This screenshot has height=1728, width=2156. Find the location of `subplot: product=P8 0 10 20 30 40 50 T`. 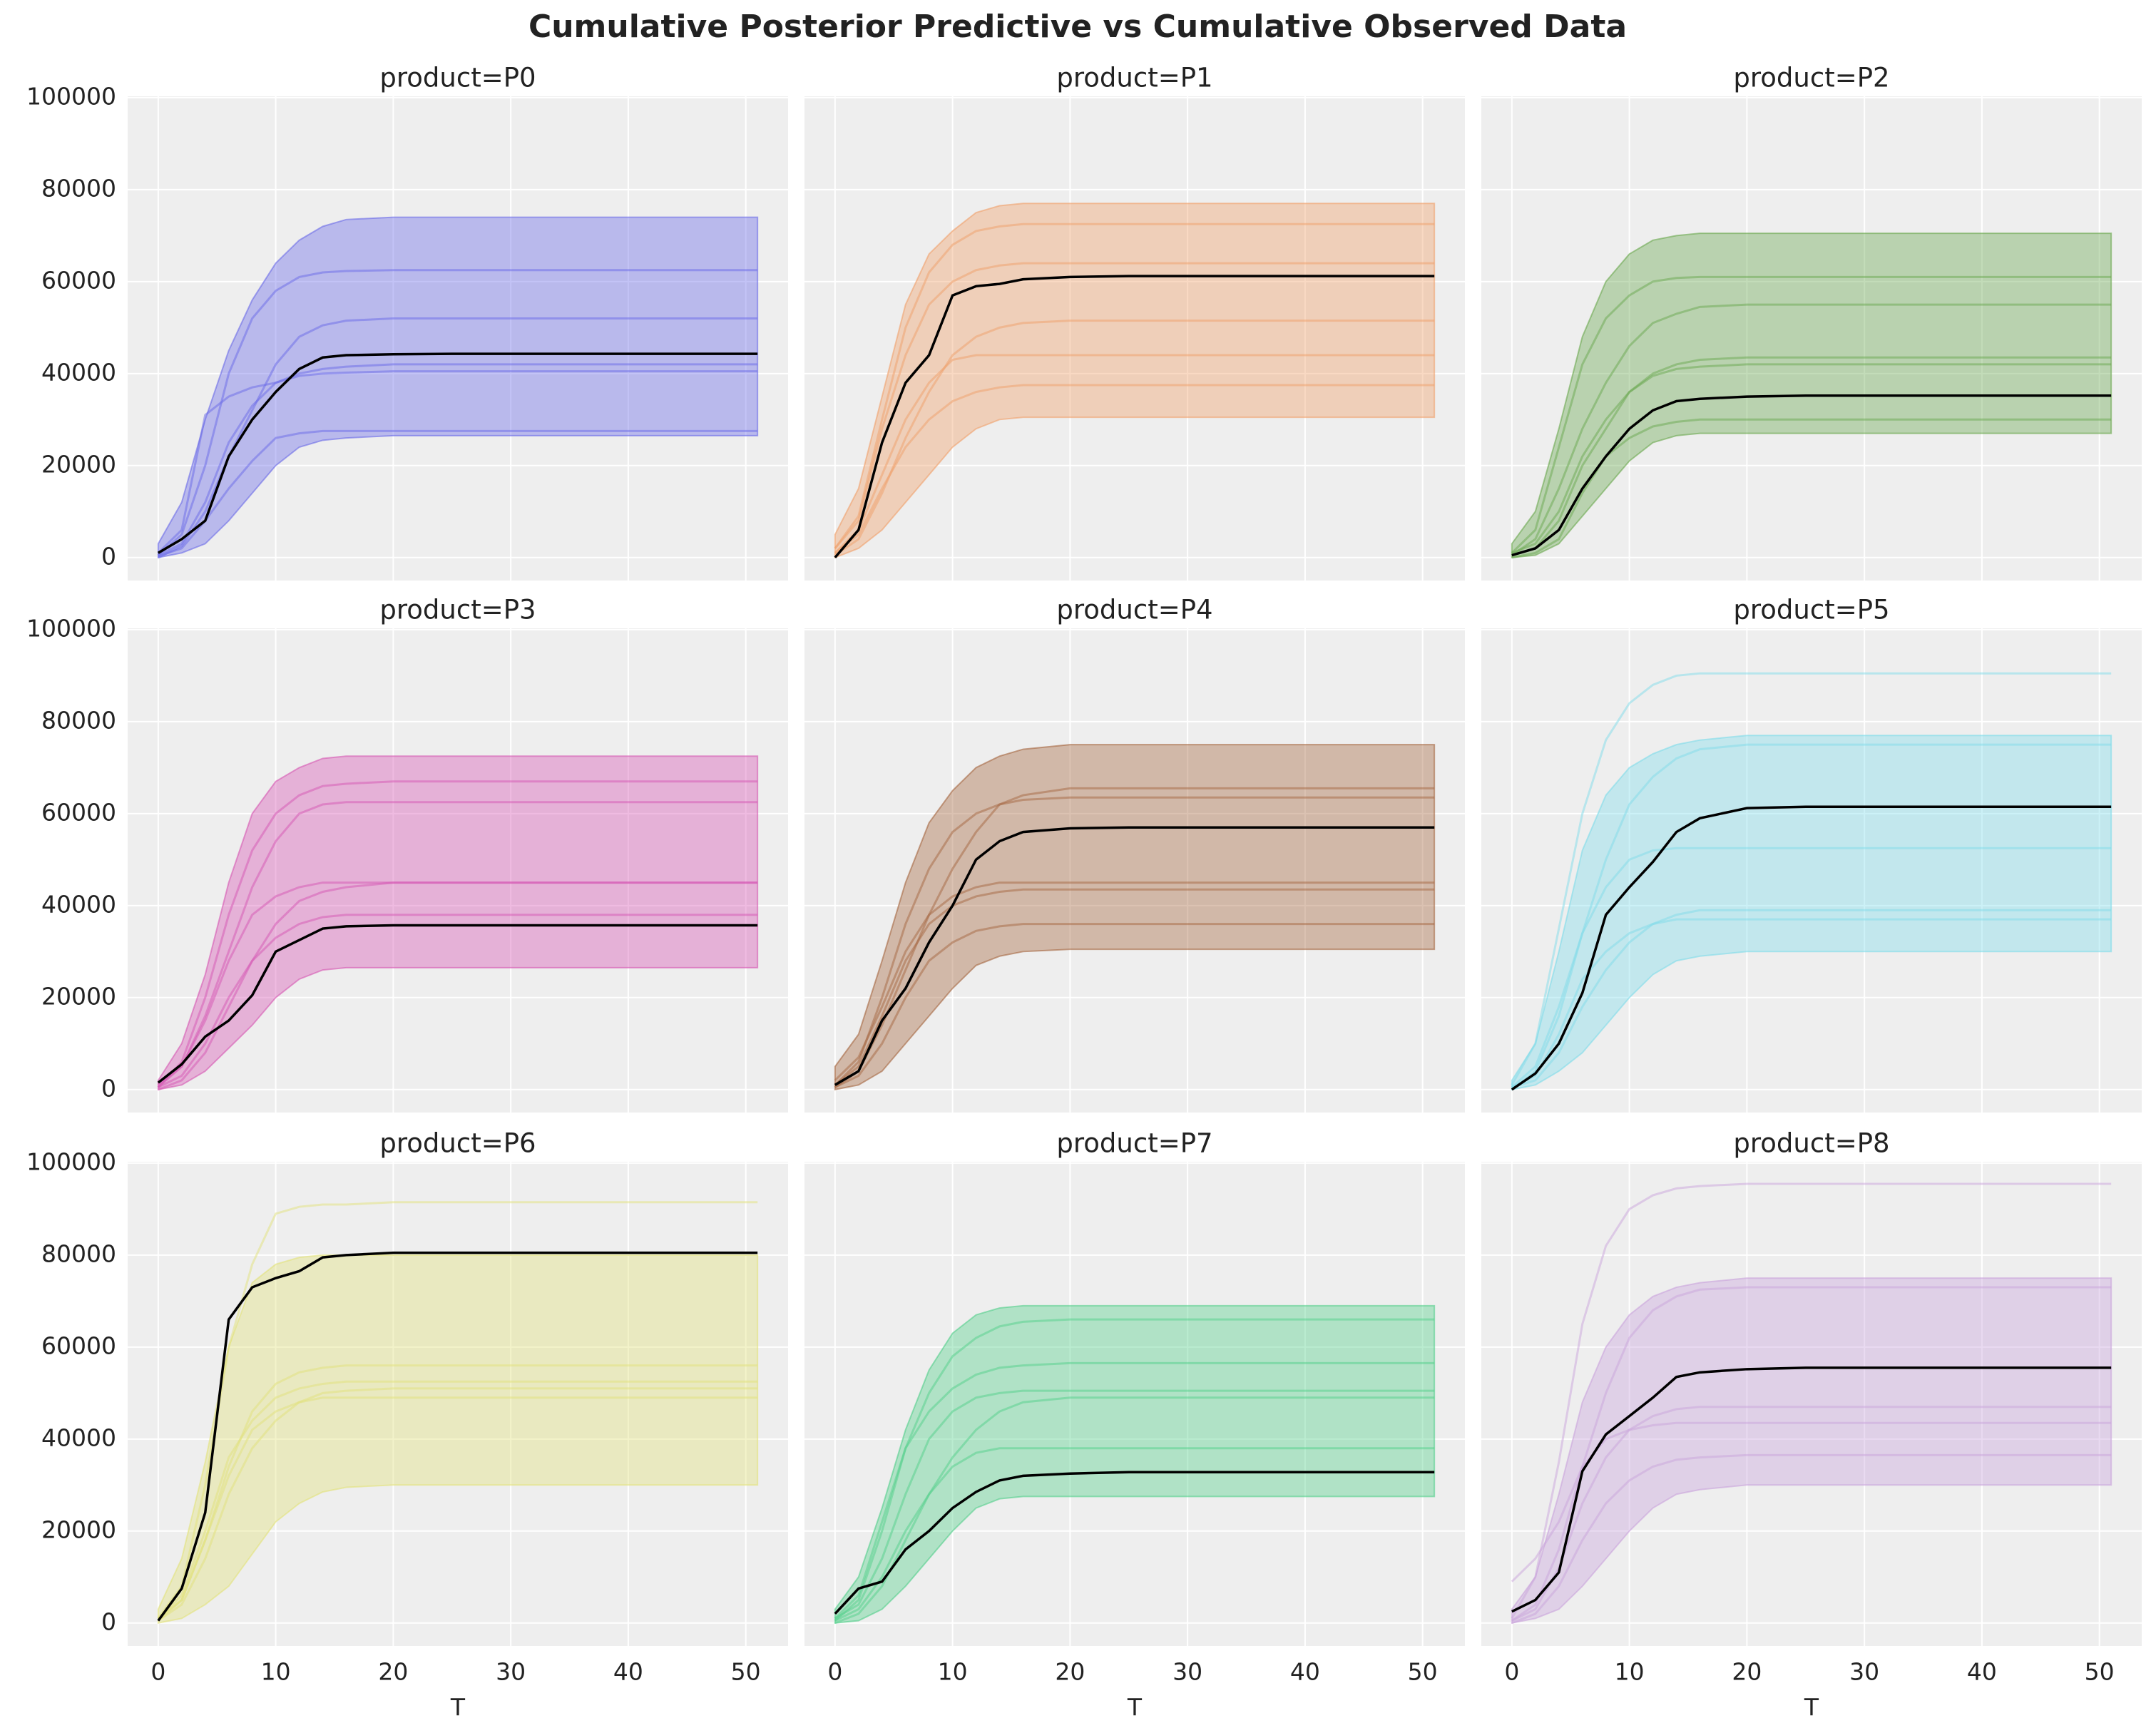

subplot: product=P8 0 10 20 30 40 50 T is located at coordinates (1812, 1425).